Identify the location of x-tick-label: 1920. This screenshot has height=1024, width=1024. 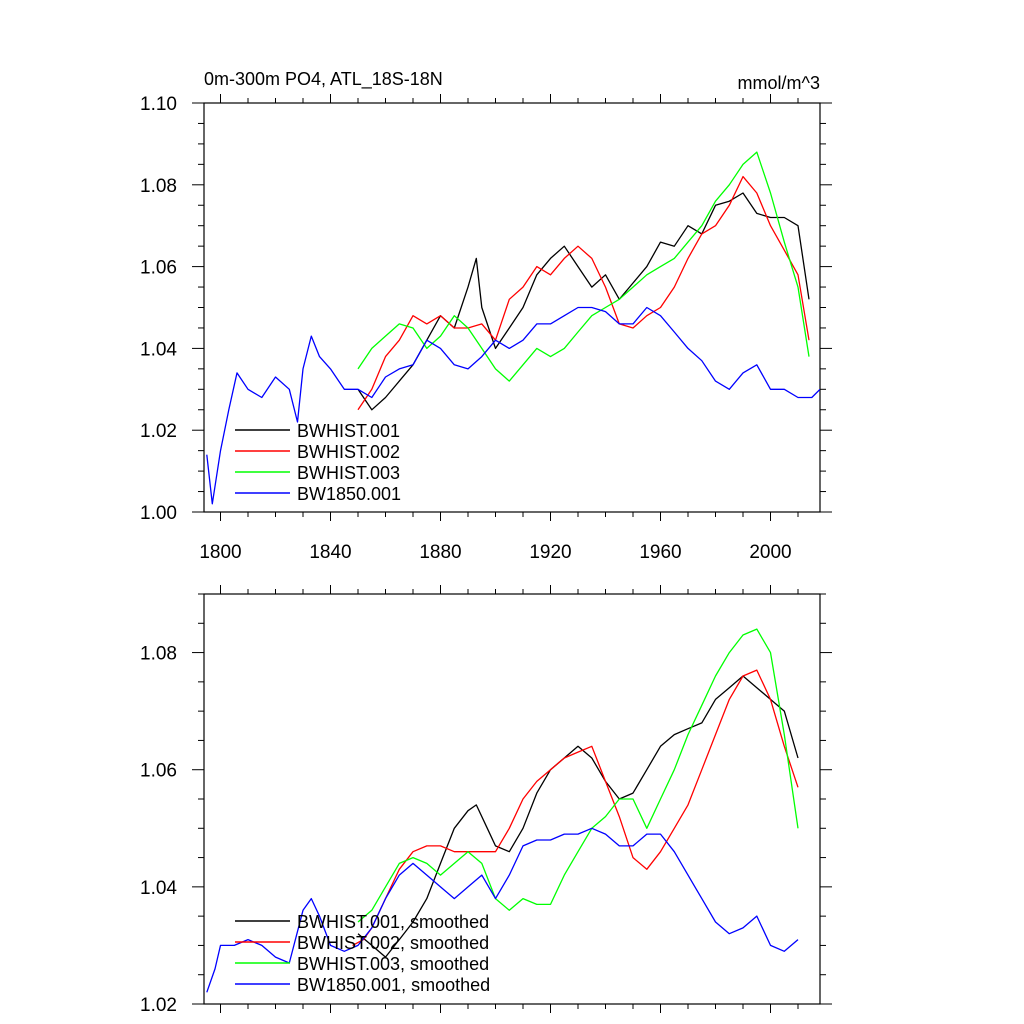
(550, 552).